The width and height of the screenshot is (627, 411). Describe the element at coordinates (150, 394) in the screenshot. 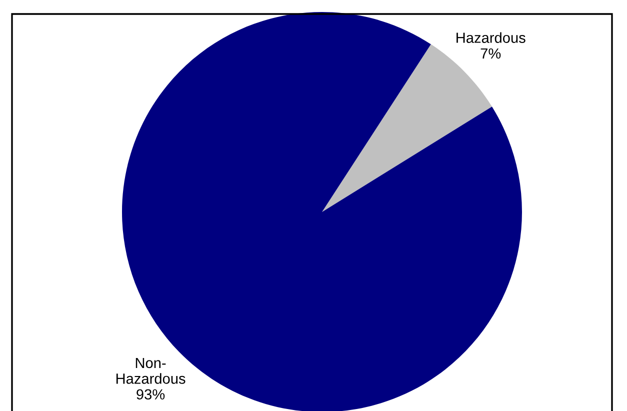

I see `data-label: 93%` at that location.